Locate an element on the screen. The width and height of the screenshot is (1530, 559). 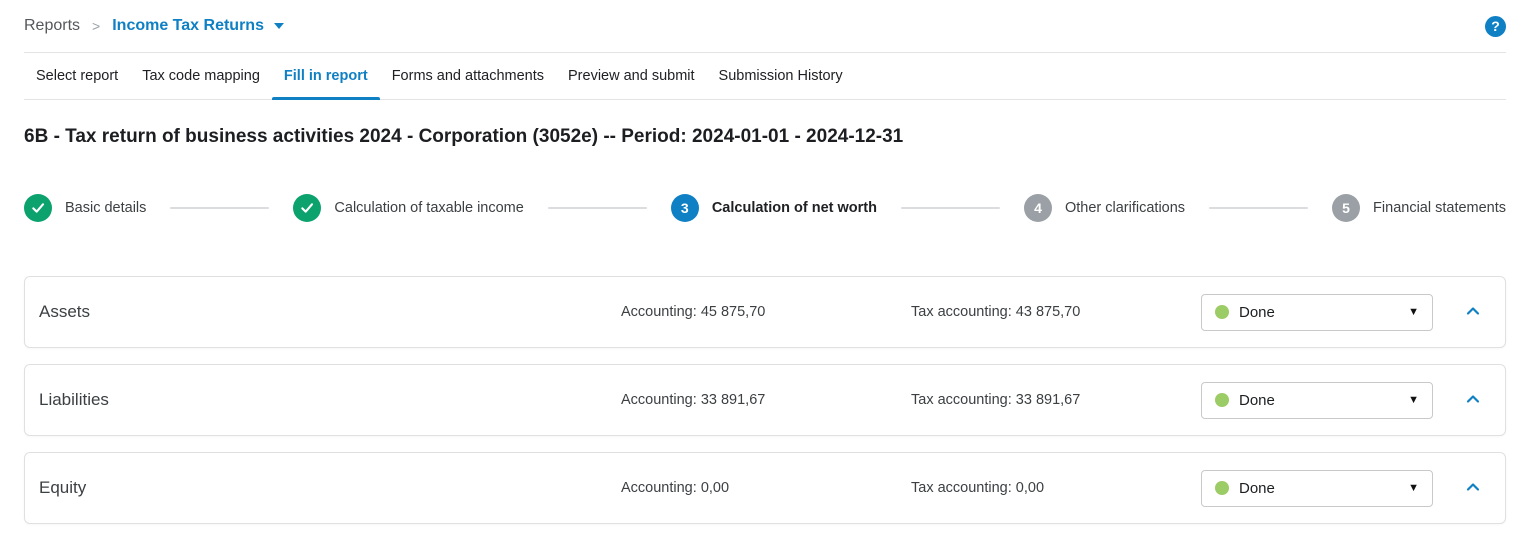
tax-accounting-value: Tax accounting: 0,00 is located at coordinates (1056, 488).